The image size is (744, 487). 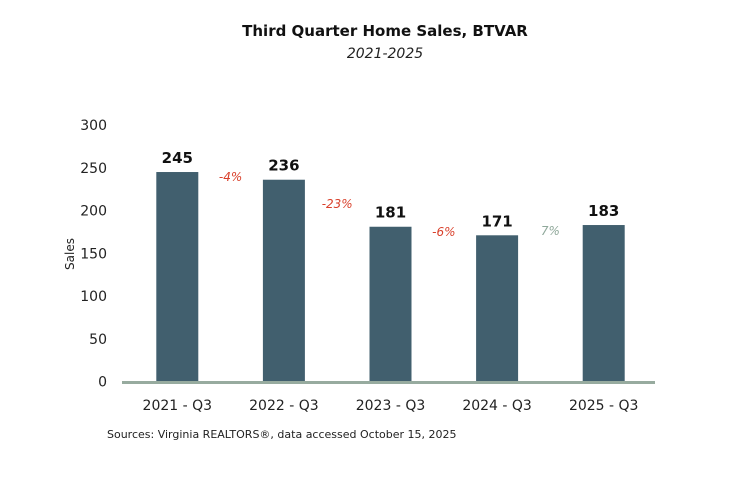 What do you see at coordinates (604, 406) in the screenshot?
I see `x-tick-label: 2025 - Q3` at bounding box center [604, 406].